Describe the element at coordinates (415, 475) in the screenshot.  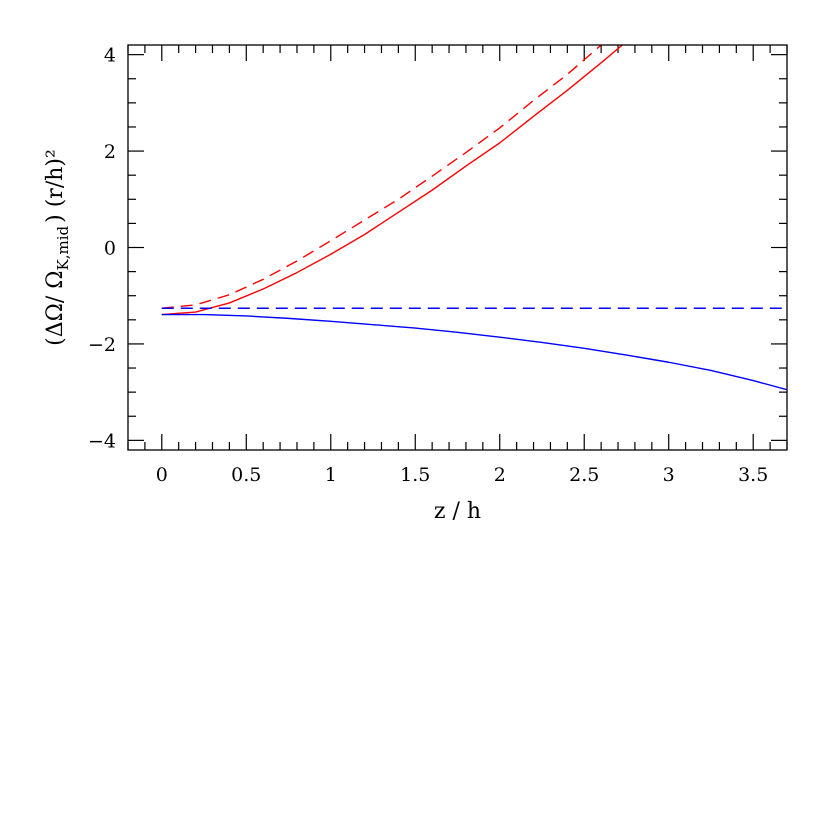
I see `x-tick-label: 1.5` at that location.